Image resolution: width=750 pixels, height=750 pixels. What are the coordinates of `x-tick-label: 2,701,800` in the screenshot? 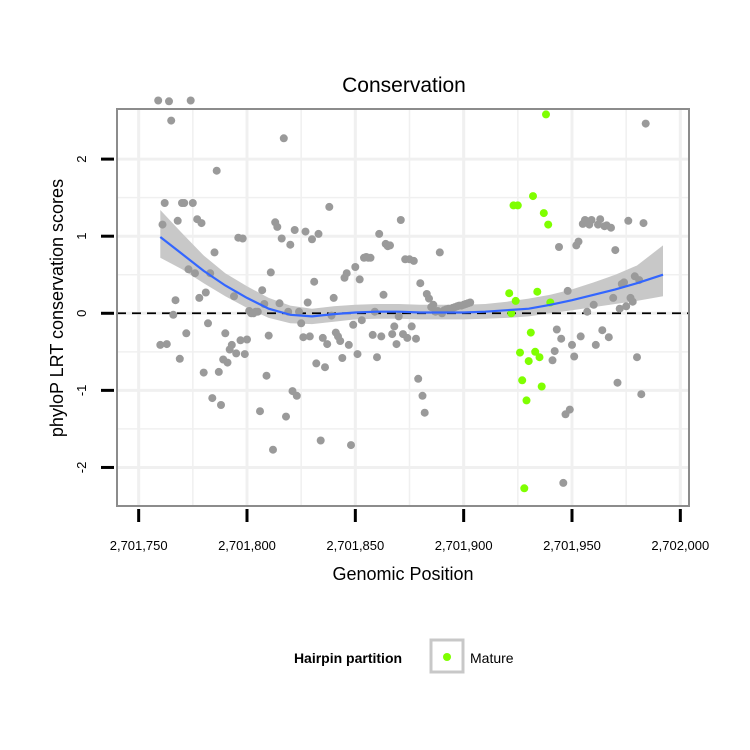 It's located at (247, 545).